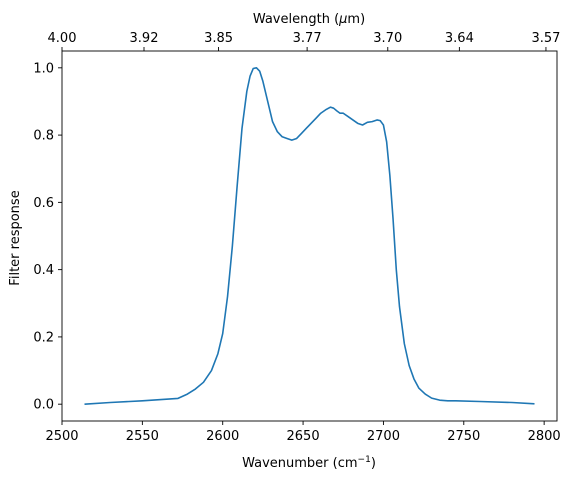  Describe the element at coordinates (15, 237) in the screenshot. I see `y-axis-label: Filter response` at that location.